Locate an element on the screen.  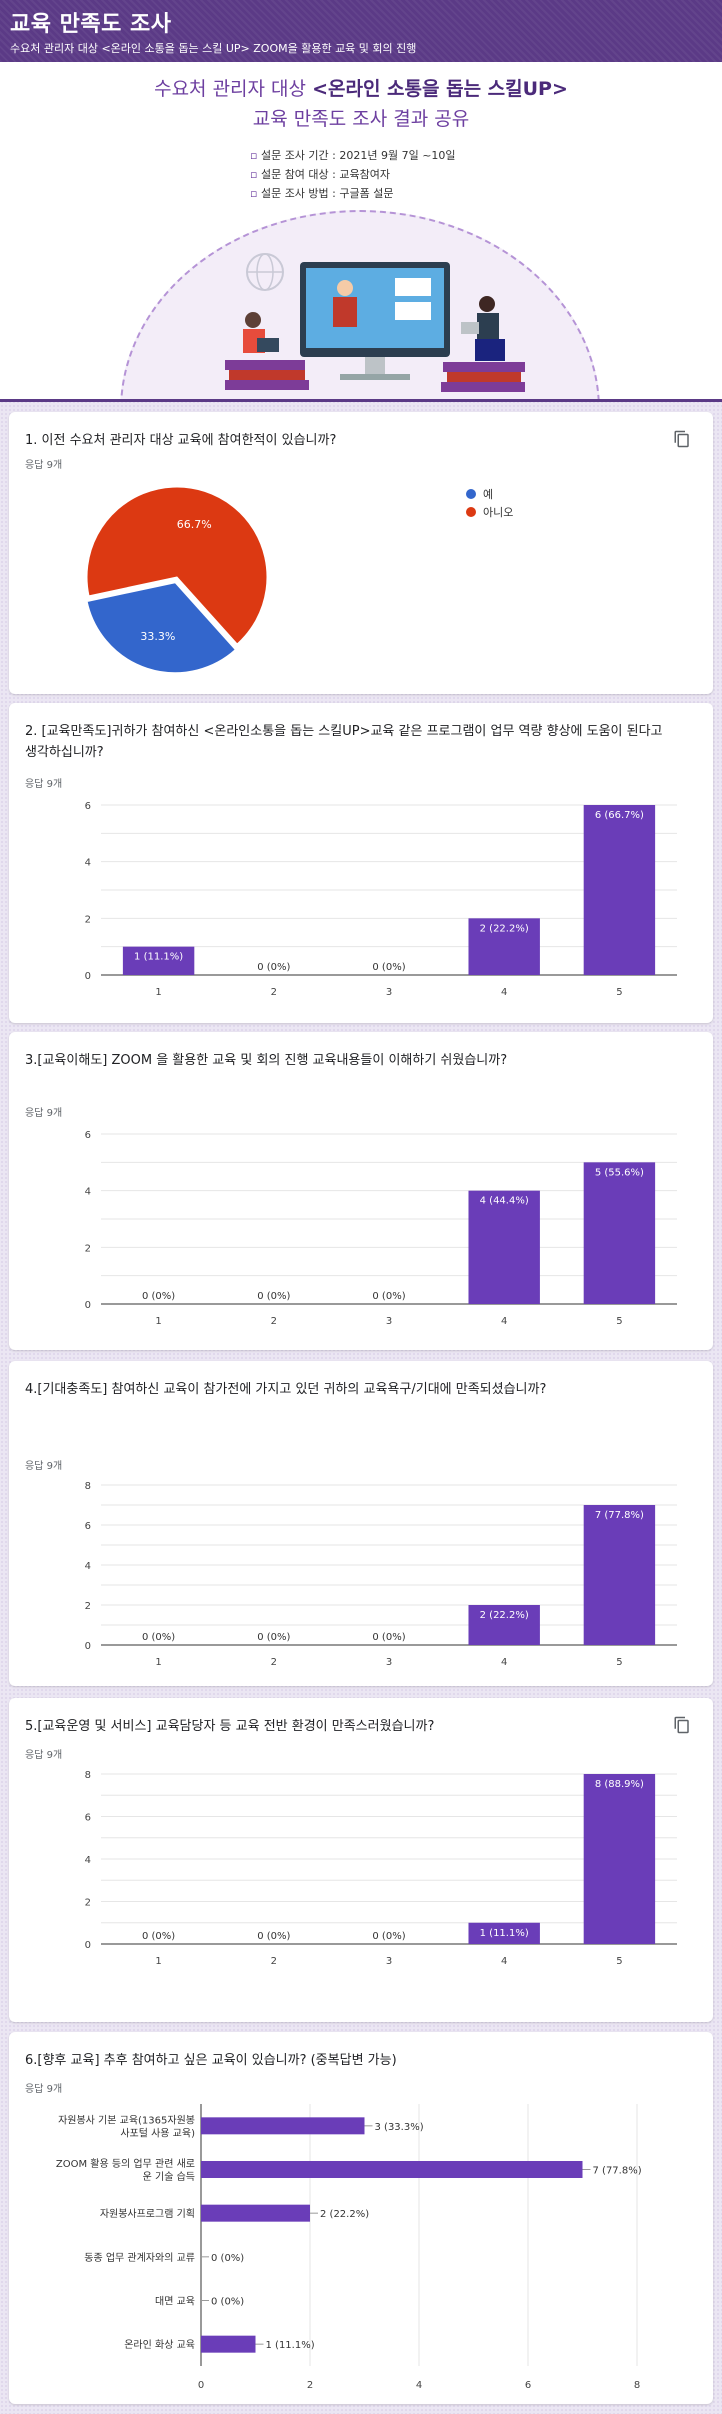
bar-value-label: 5 (55.6%) is located at coordinates (619, 1172).